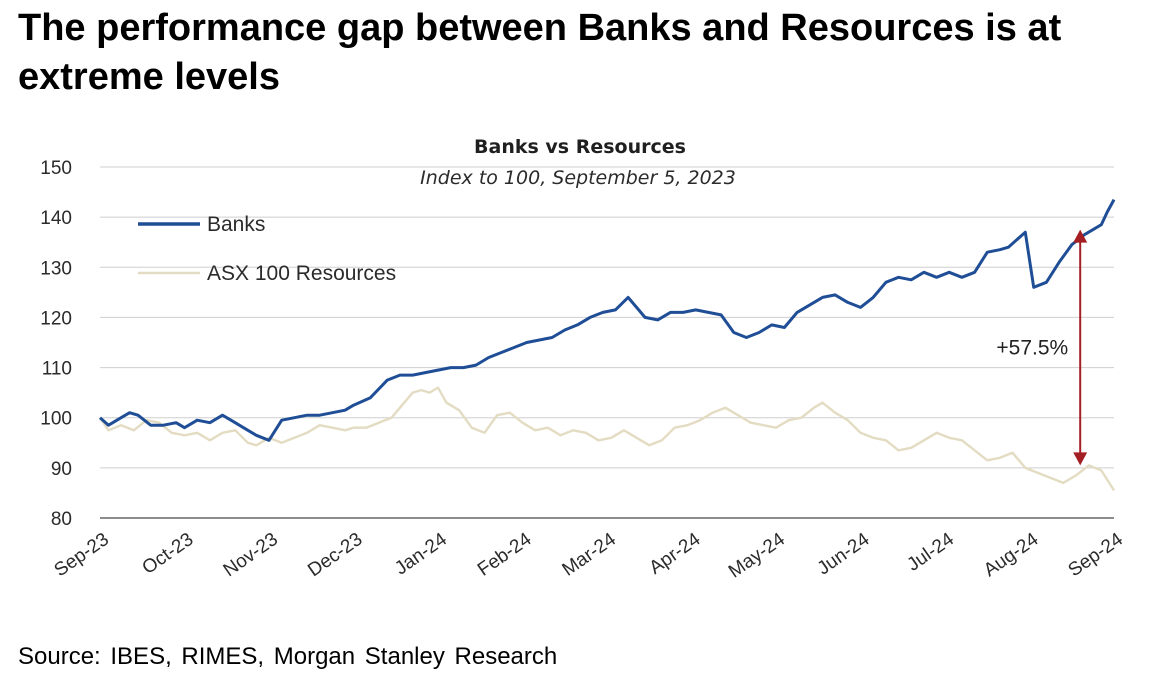  What do you see at coordinates (607, 439) in the screenshot?
I see `series-line-asx-100-resources` at bounding box center [607, 439].